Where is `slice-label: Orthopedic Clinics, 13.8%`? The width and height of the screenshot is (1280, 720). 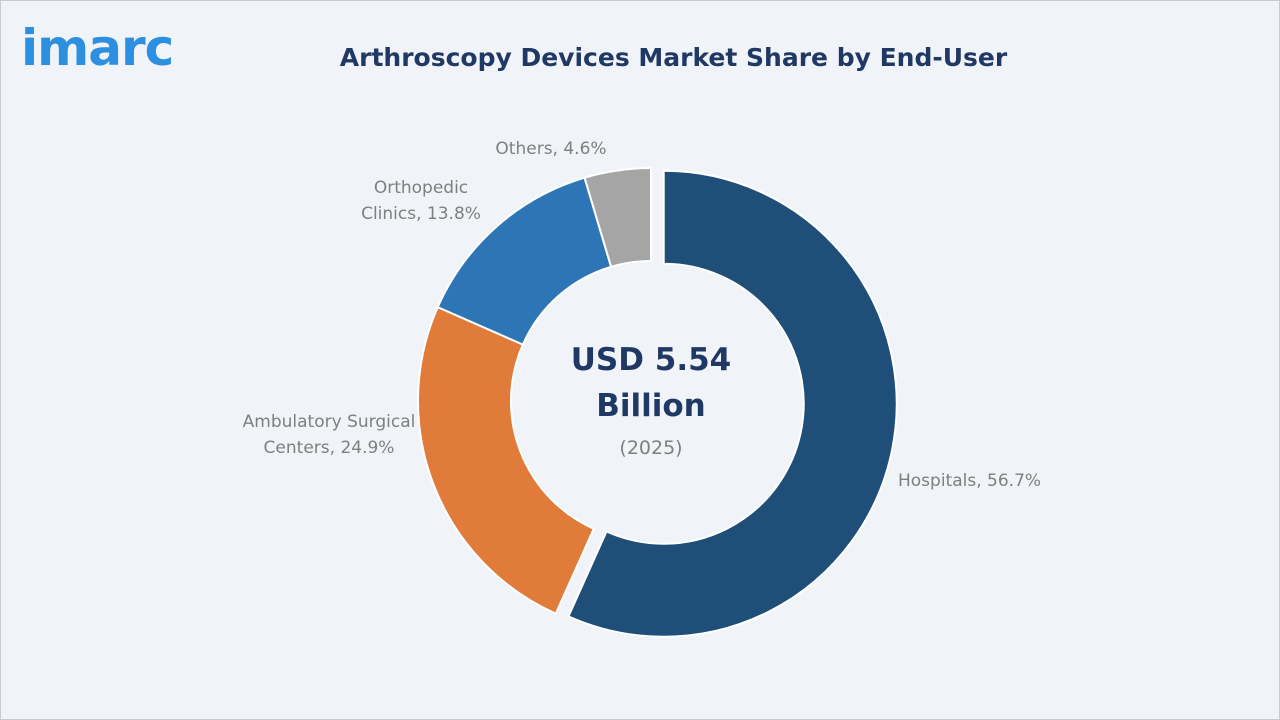 slice-label: Orthopedic Clinics, 13.8% is located at coordinates (421, 201).